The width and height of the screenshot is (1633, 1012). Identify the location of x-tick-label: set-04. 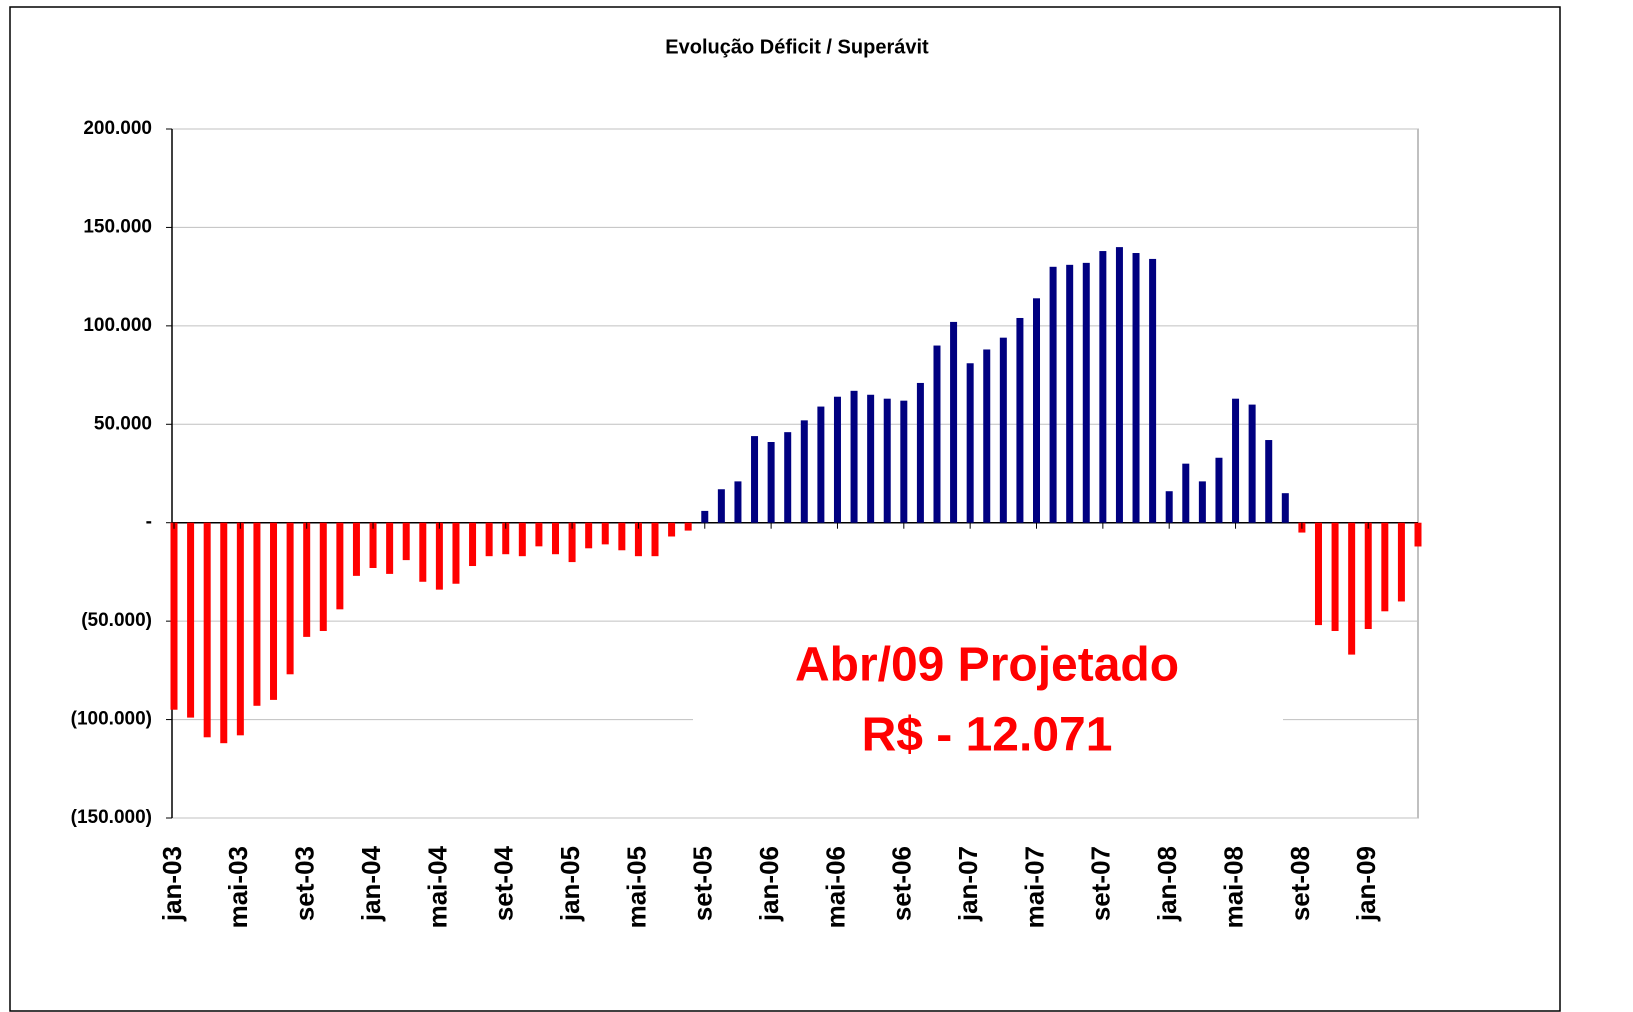
(504, 883).